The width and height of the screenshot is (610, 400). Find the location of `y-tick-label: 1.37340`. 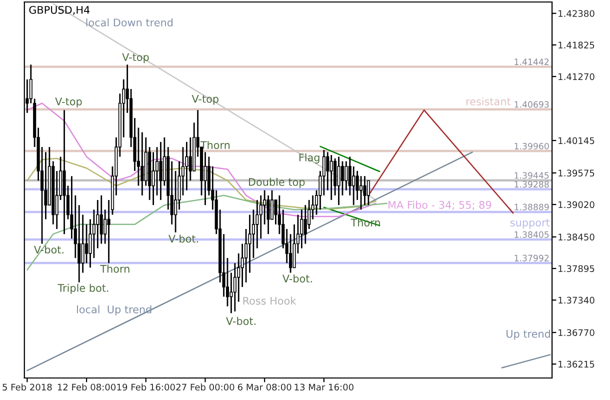

y-tick-label: 1.37340 is located at coordinates (576, 300).